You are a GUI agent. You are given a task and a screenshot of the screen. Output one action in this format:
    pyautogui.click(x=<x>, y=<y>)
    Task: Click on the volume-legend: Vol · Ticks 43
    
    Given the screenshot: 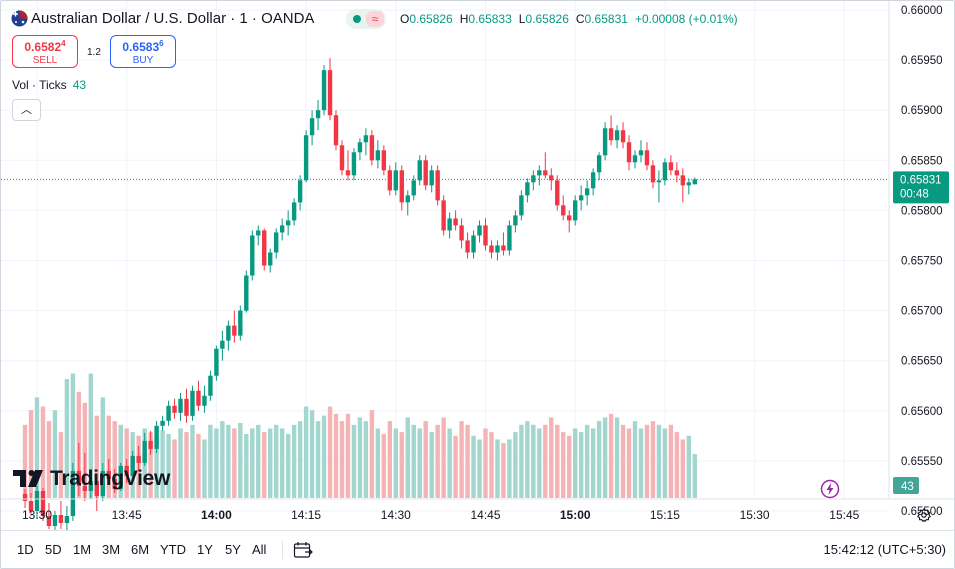 What is the action you would take?
    pyautogui.click(x=49, y=85)
    